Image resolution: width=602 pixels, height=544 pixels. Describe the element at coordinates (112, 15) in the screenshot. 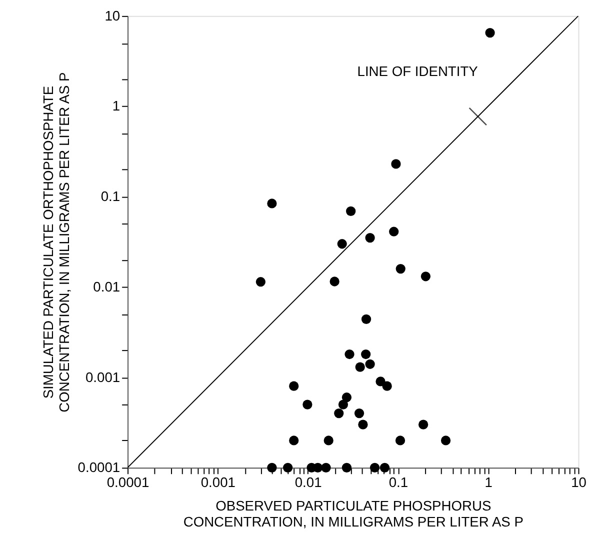

I see `y-tick-label: 10` at that location.